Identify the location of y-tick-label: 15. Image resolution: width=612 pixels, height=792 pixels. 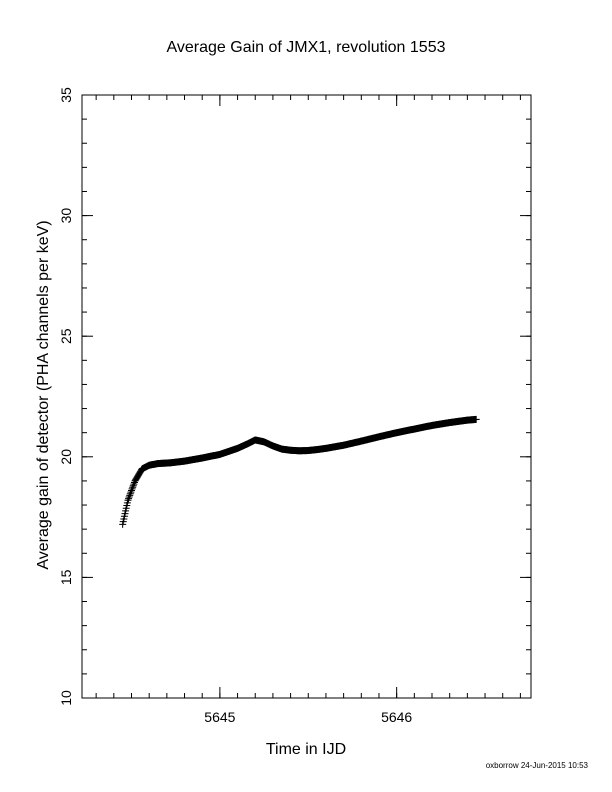
(66, 577).